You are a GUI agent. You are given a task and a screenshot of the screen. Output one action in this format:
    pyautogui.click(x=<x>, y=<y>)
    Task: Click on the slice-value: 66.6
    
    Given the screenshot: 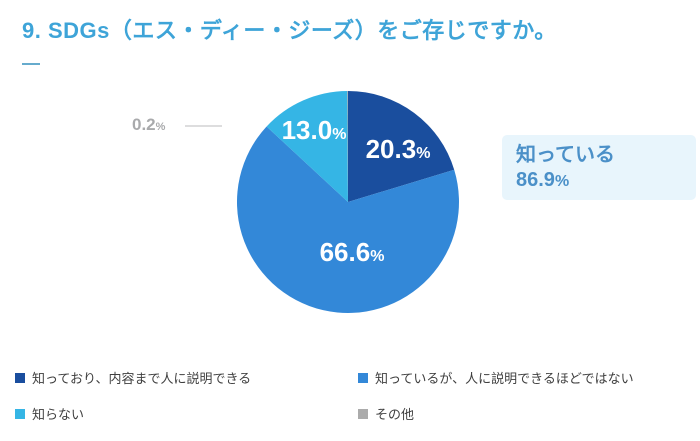 What is the action you would take?
    pyautogui.click(x=345, y=252)
    